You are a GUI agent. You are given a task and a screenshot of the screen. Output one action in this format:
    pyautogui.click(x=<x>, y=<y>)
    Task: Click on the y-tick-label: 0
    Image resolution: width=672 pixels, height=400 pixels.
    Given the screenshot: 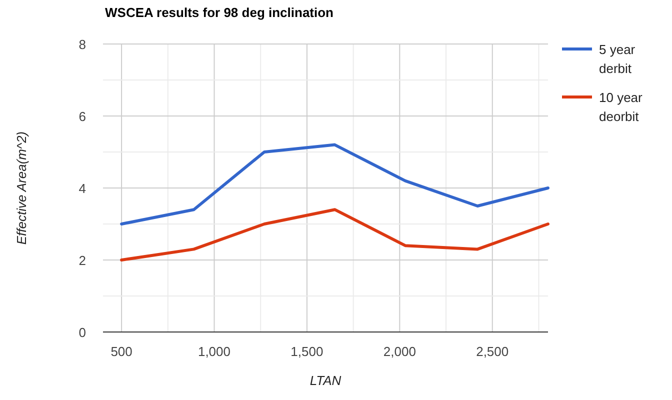 What is the action you would take?
    pyautogui.click(x=82, y=332)
    